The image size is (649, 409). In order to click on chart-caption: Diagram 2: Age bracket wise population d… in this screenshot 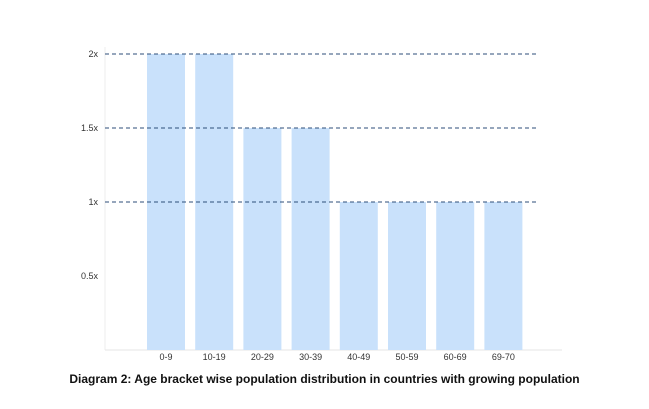, I will do `click(324, 379)`.